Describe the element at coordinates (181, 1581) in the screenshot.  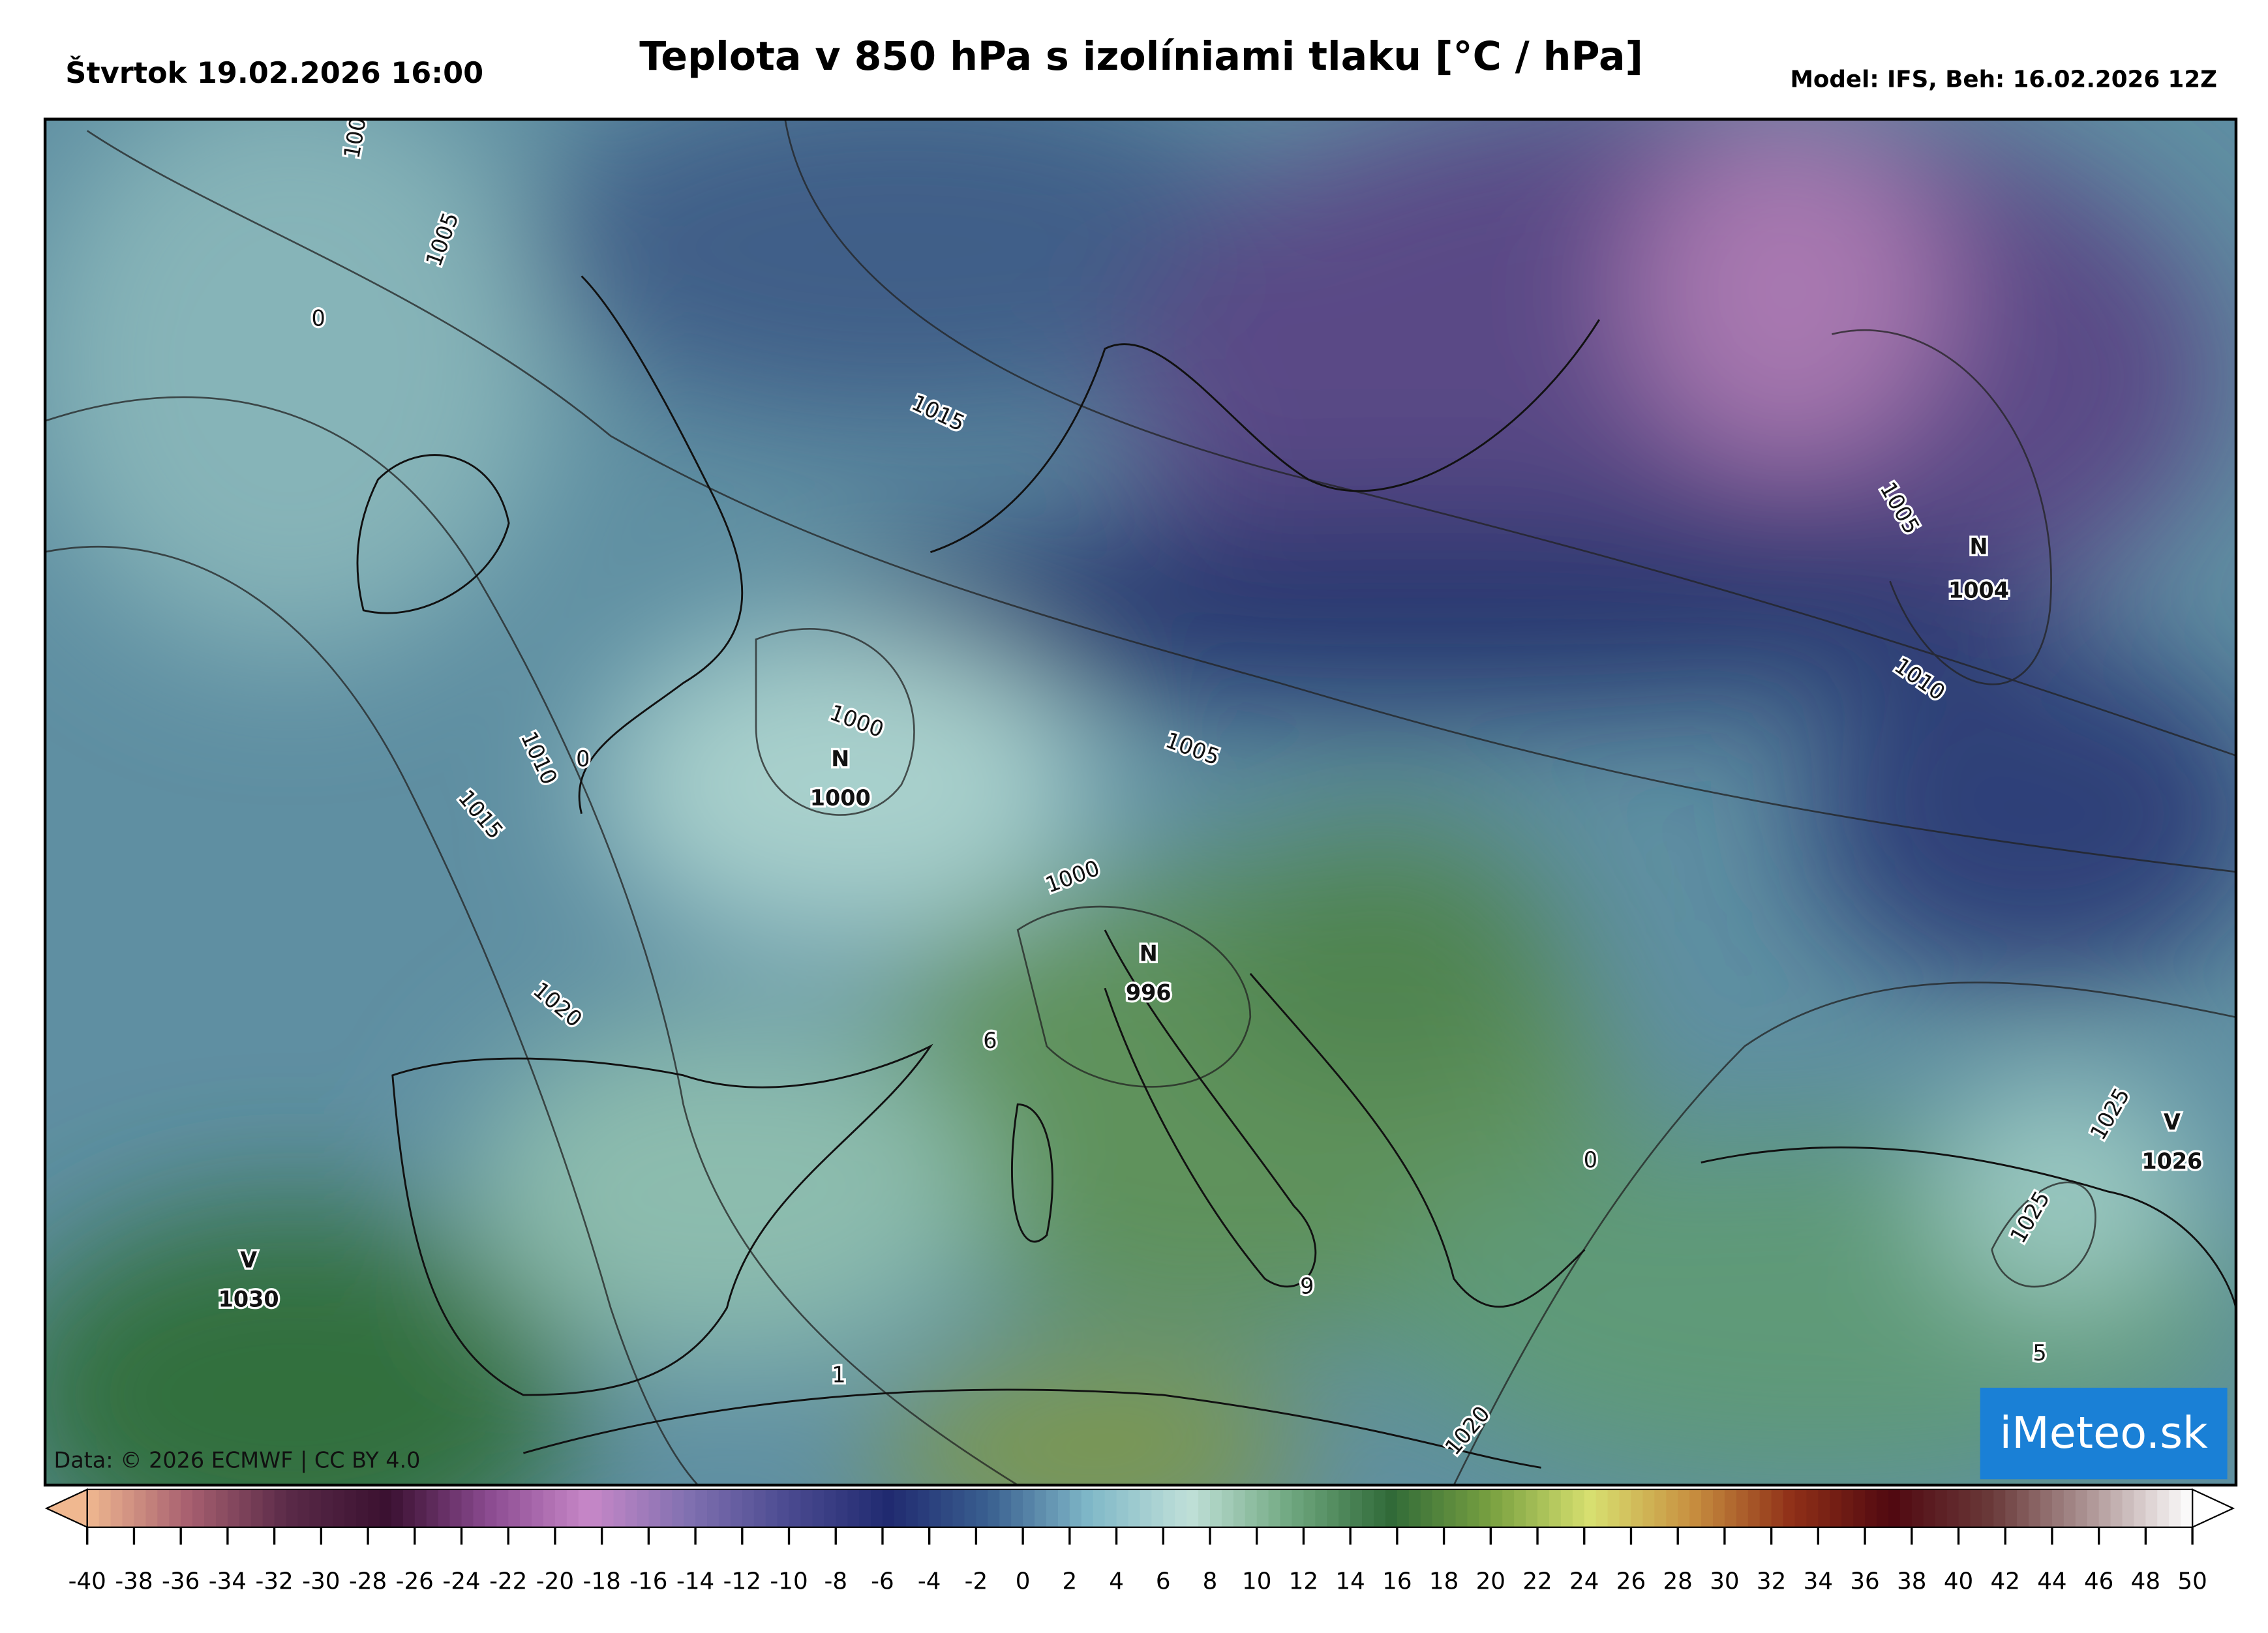
I see `colorbar-tick-label: -36` at that location.